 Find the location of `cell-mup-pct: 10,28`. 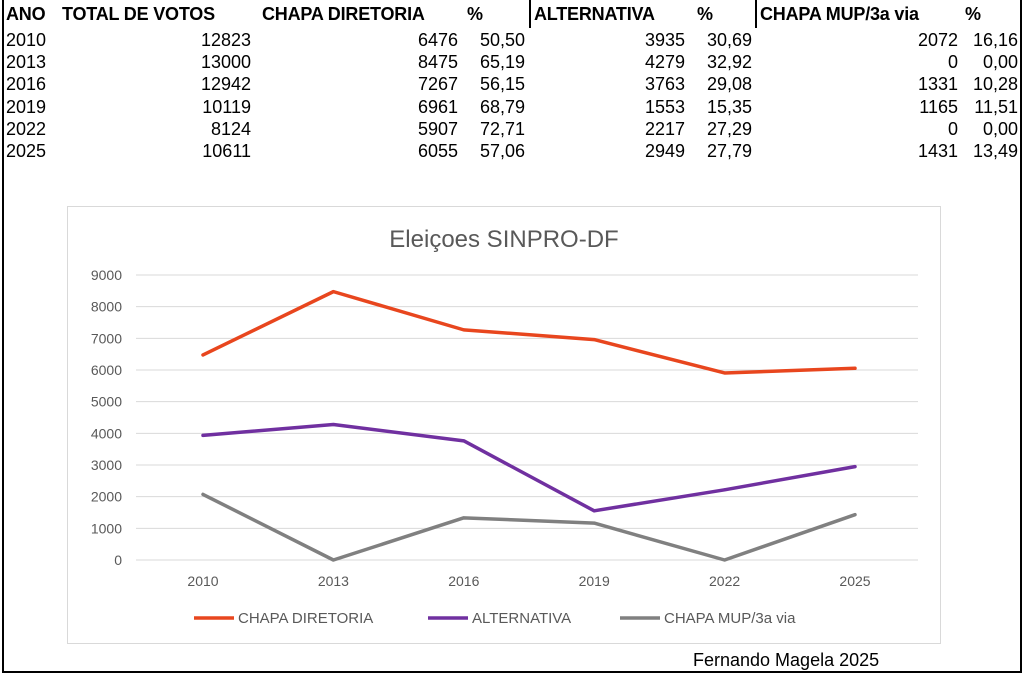

cell-mup-pct: 10,28 is located at coordinates (995, 84).